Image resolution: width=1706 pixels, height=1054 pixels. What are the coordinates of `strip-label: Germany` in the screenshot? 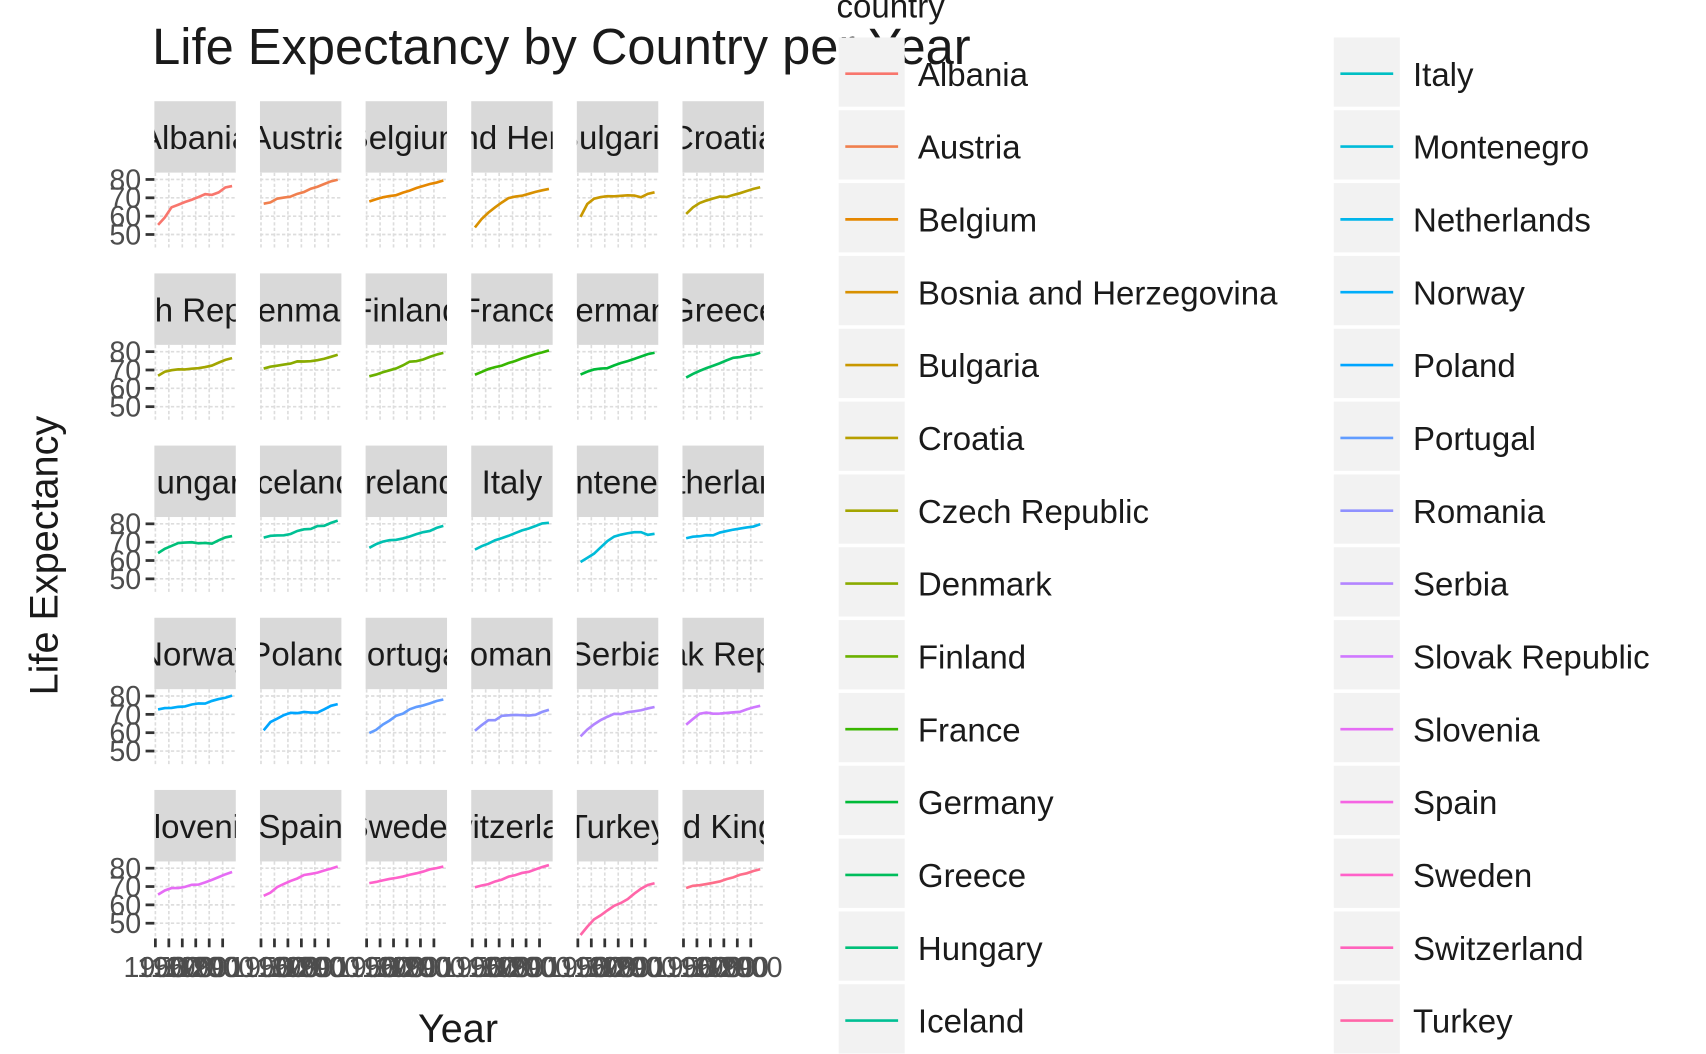 It's located at (618, 309).